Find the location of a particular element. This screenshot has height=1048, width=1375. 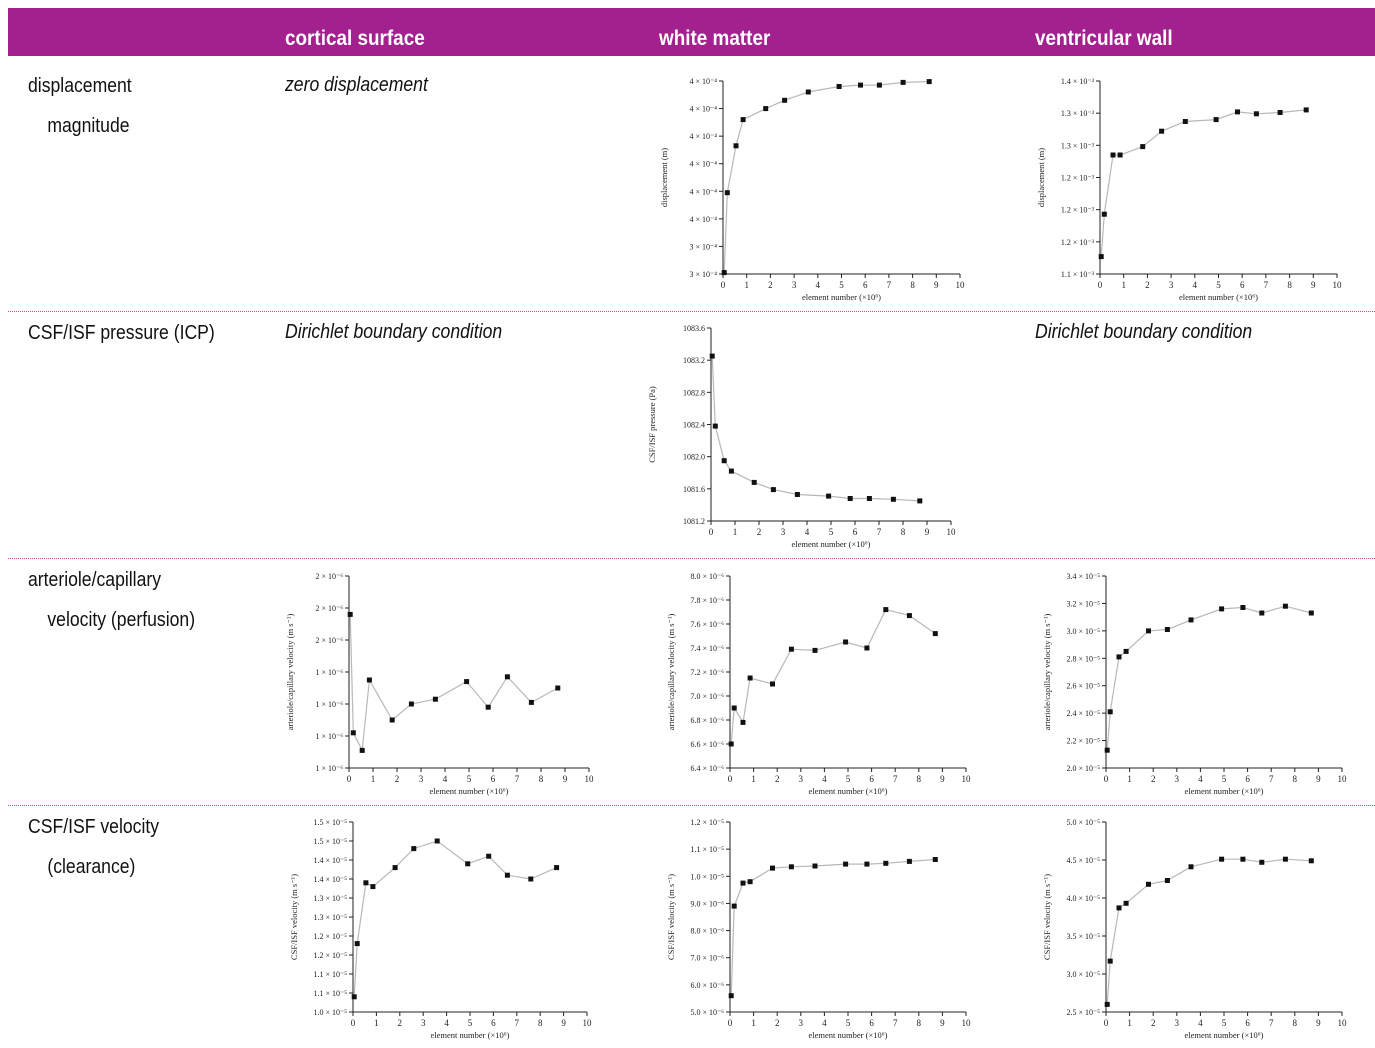

x-tick-label: 10 is located at coordinates (1343, 1023).